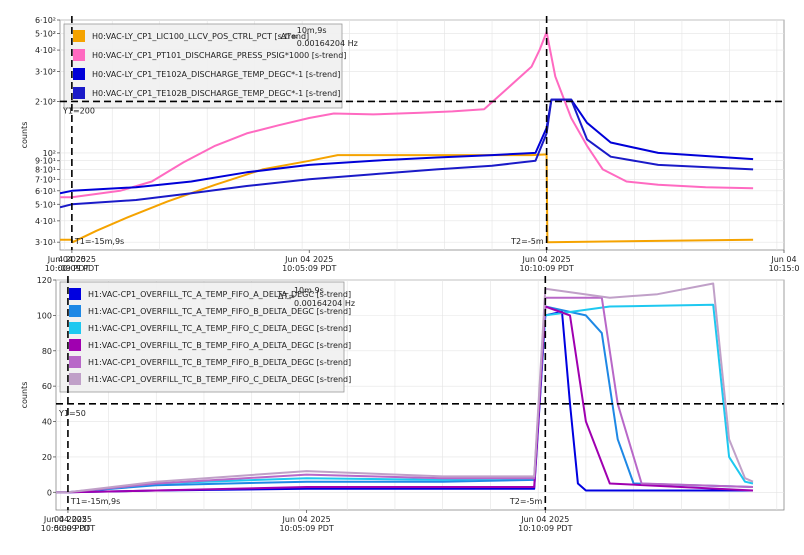 The height and width of the screenshot is (555, 804). Describe the element at coordinates (47, 351) in the screenshot. I see `y-tick-label: 80` at that location.